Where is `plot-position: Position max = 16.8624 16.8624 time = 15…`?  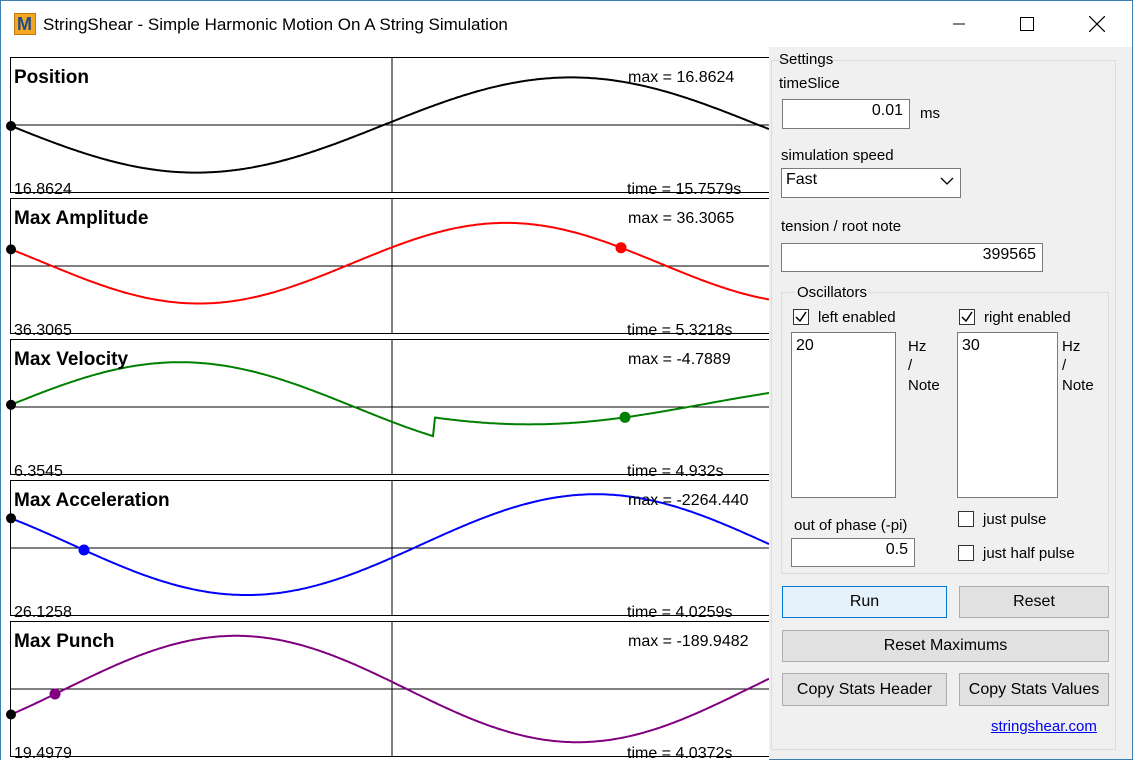
plot-position: Position max = 16.8624 16.8624 time = 15… is located at coordinates (385, 127).